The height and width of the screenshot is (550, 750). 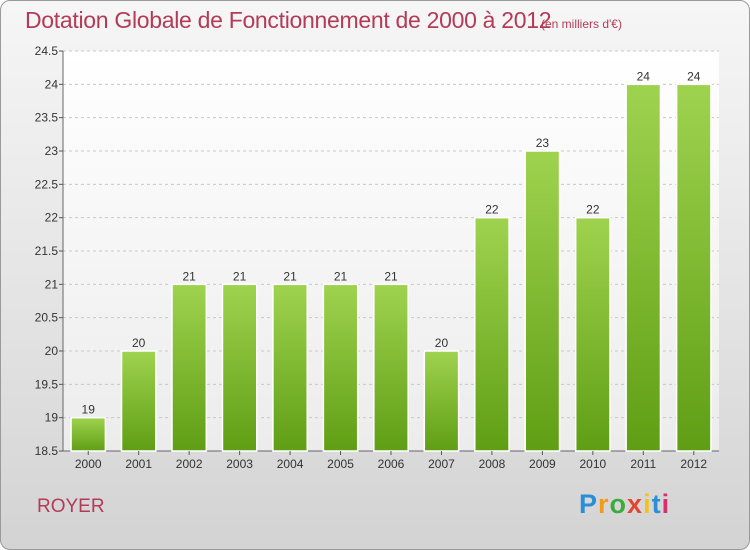 What do you see at coordinates (52, 151) in the screenshot?
I see `y-tick-label: 23` at bounding box center [52, 151].